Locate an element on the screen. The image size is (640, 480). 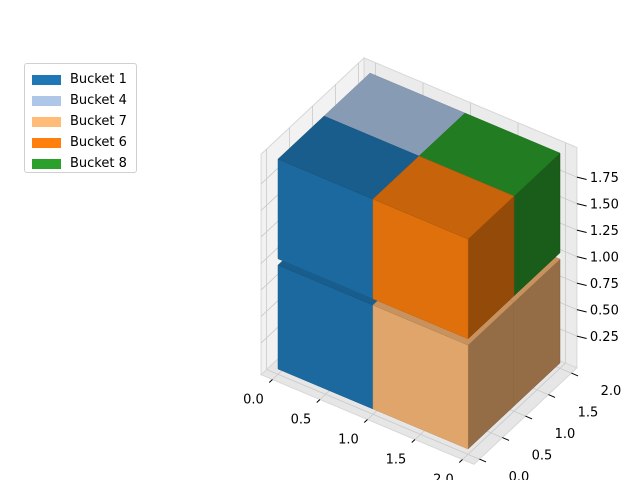
legend-label: Bucket 4 is located at coordinates (98, 100).